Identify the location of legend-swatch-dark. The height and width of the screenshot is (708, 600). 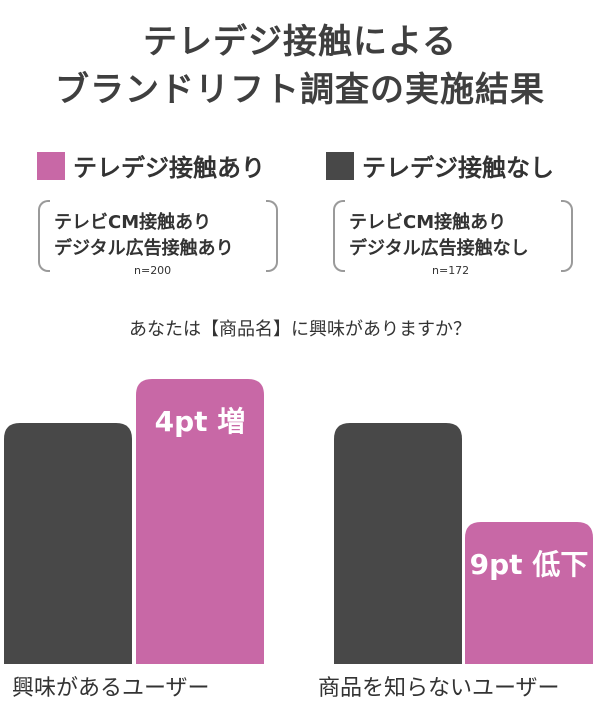
(340, 165).